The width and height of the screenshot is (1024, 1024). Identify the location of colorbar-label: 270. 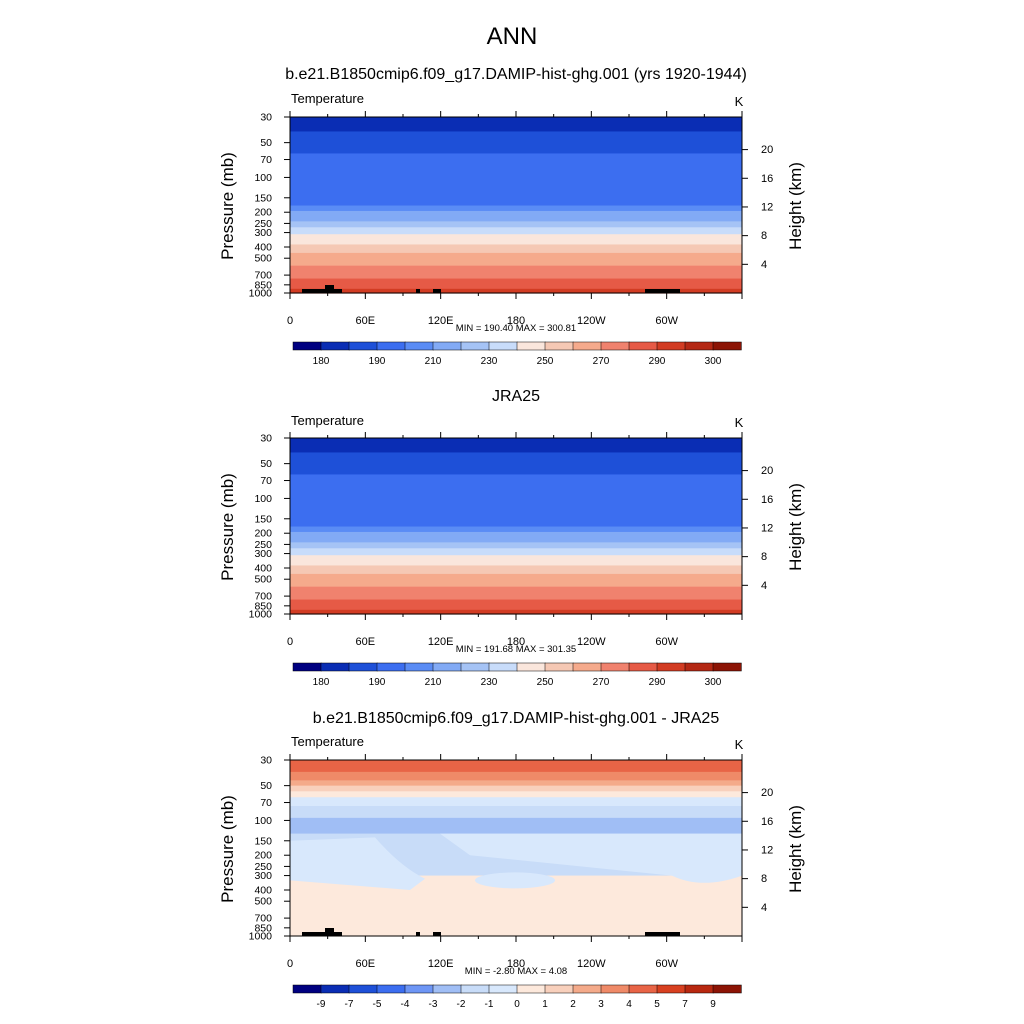
(601, 682).